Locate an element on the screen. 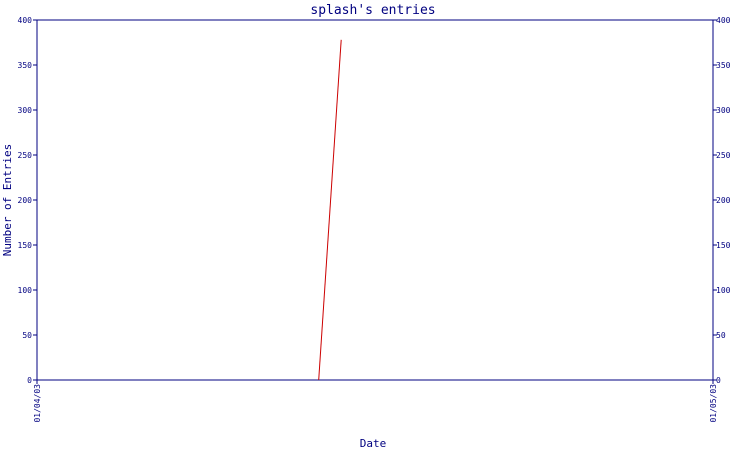 The image size is (750, 450). y-tick-label-right: 50 is located at coordinates (721, 335).